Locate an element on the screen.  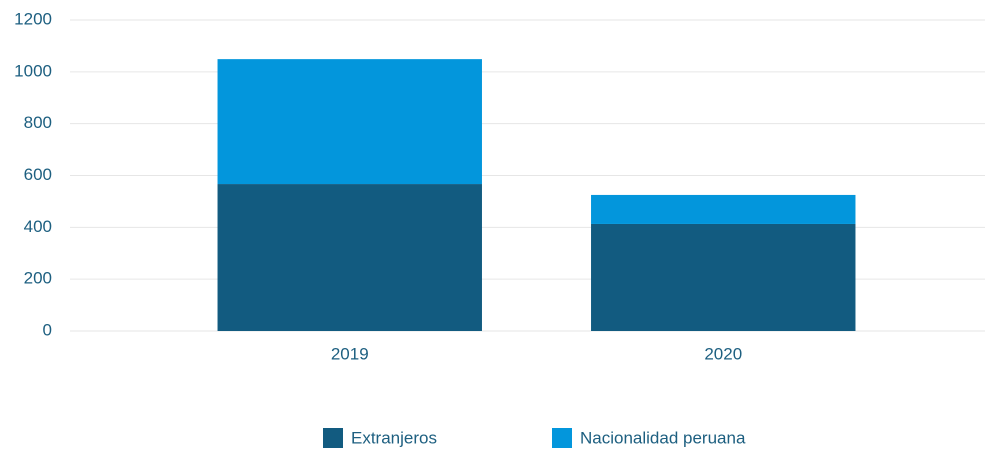
x-tick-label: 2020 is located at coordinates (723, 353).